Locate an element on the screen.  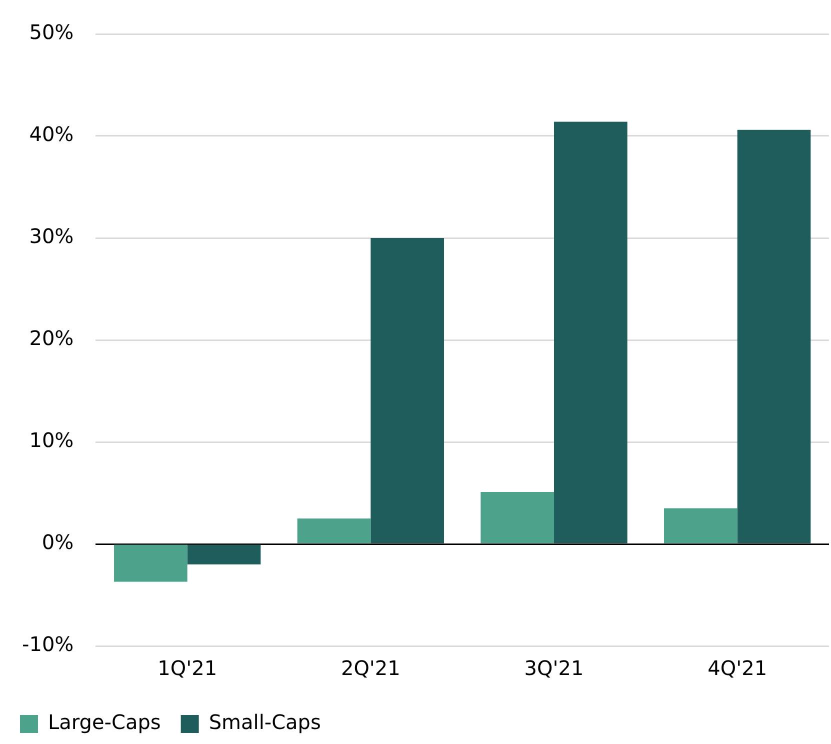
x-tick-label: 4Q'21 is located at coordinates (738, 668).